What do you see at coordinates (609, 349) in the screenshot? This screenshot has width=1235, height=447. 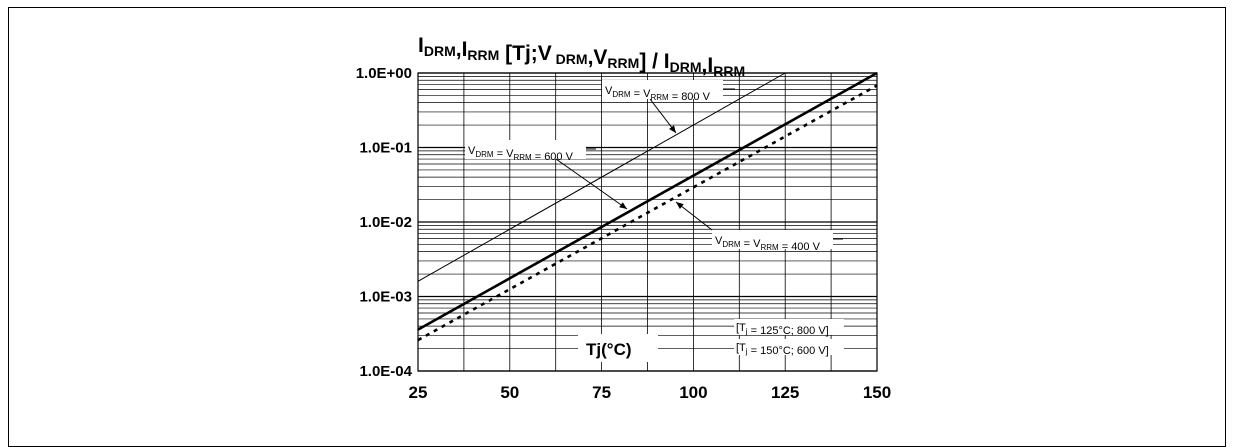 I see `x-axis-label: Tj(°C)` at bounding box center [609, 349].